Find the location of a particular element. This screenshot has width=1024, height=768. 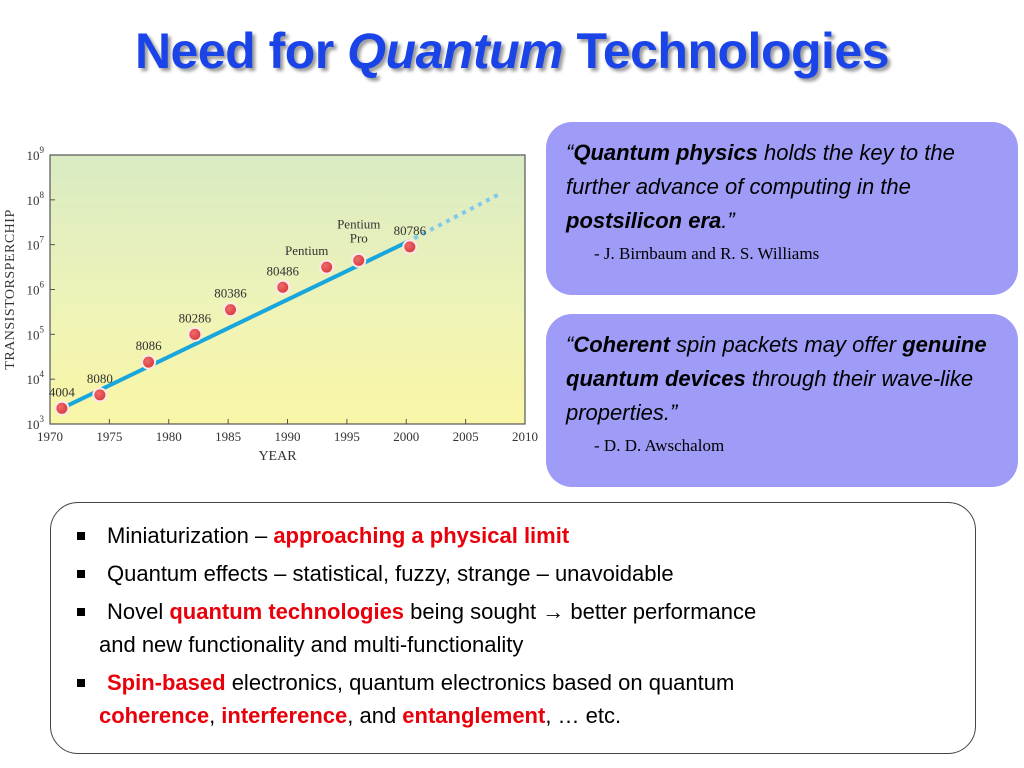

right-arrow-icon: → is located at coordinates (553, 611).